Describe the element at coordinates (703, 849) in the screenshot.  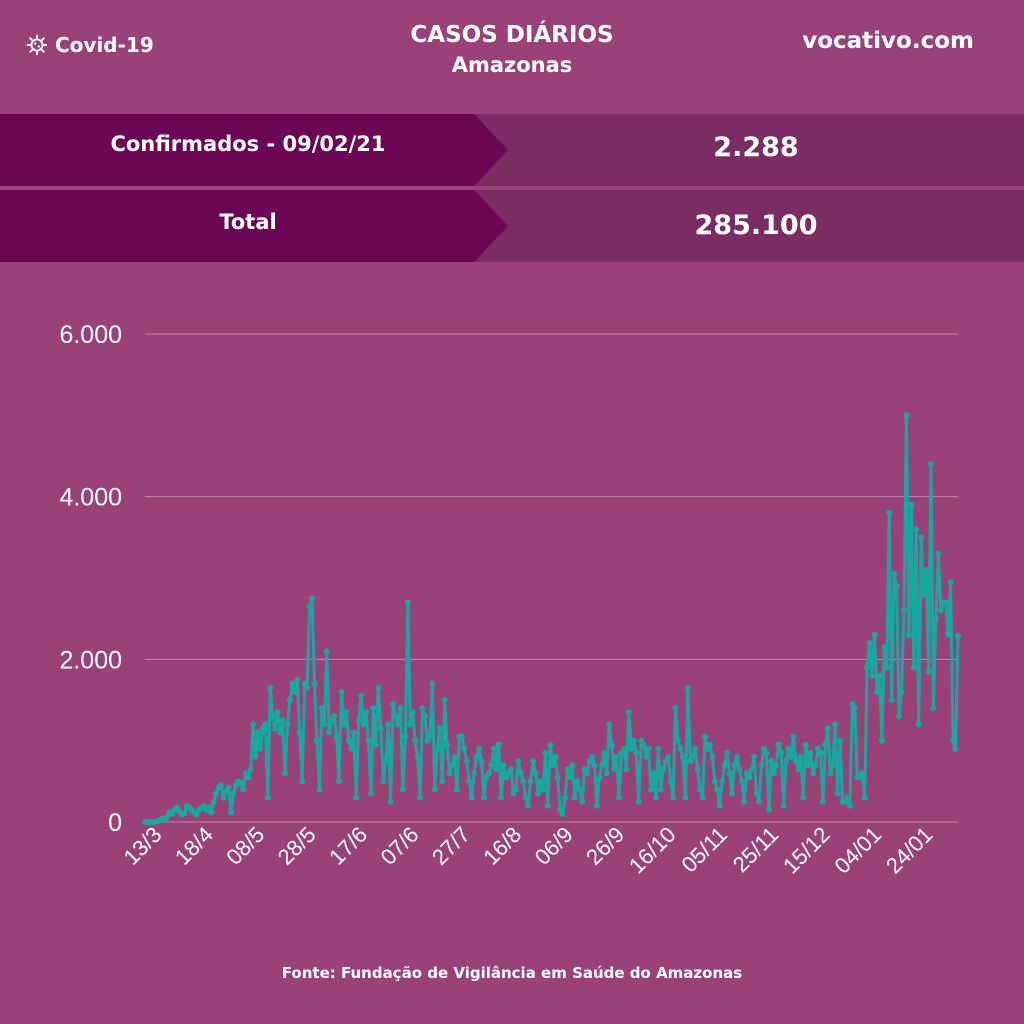
I see `x-tick-label: 05/11` at that location.